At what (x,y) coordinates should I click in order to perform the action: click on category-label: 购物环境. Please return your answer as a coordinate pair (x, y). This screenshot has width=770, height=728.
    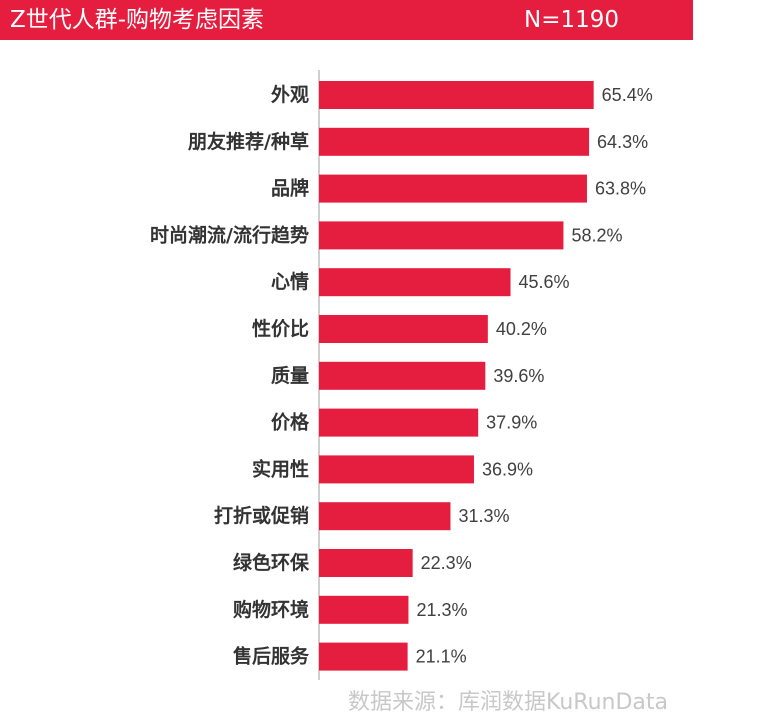
    Looking at the image, I should click on (271, 609).